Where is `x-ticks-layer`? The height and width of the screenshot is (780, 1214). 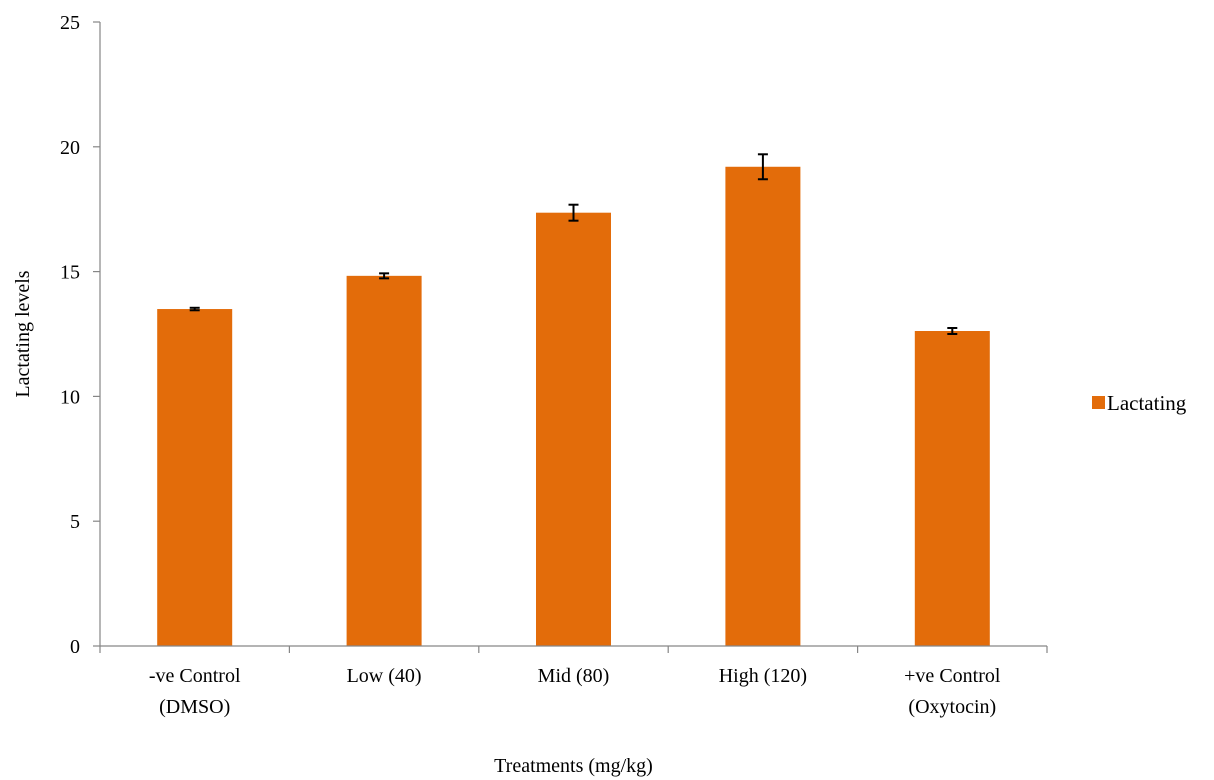 x-ticks-layer is located at coordinates (573, 649).